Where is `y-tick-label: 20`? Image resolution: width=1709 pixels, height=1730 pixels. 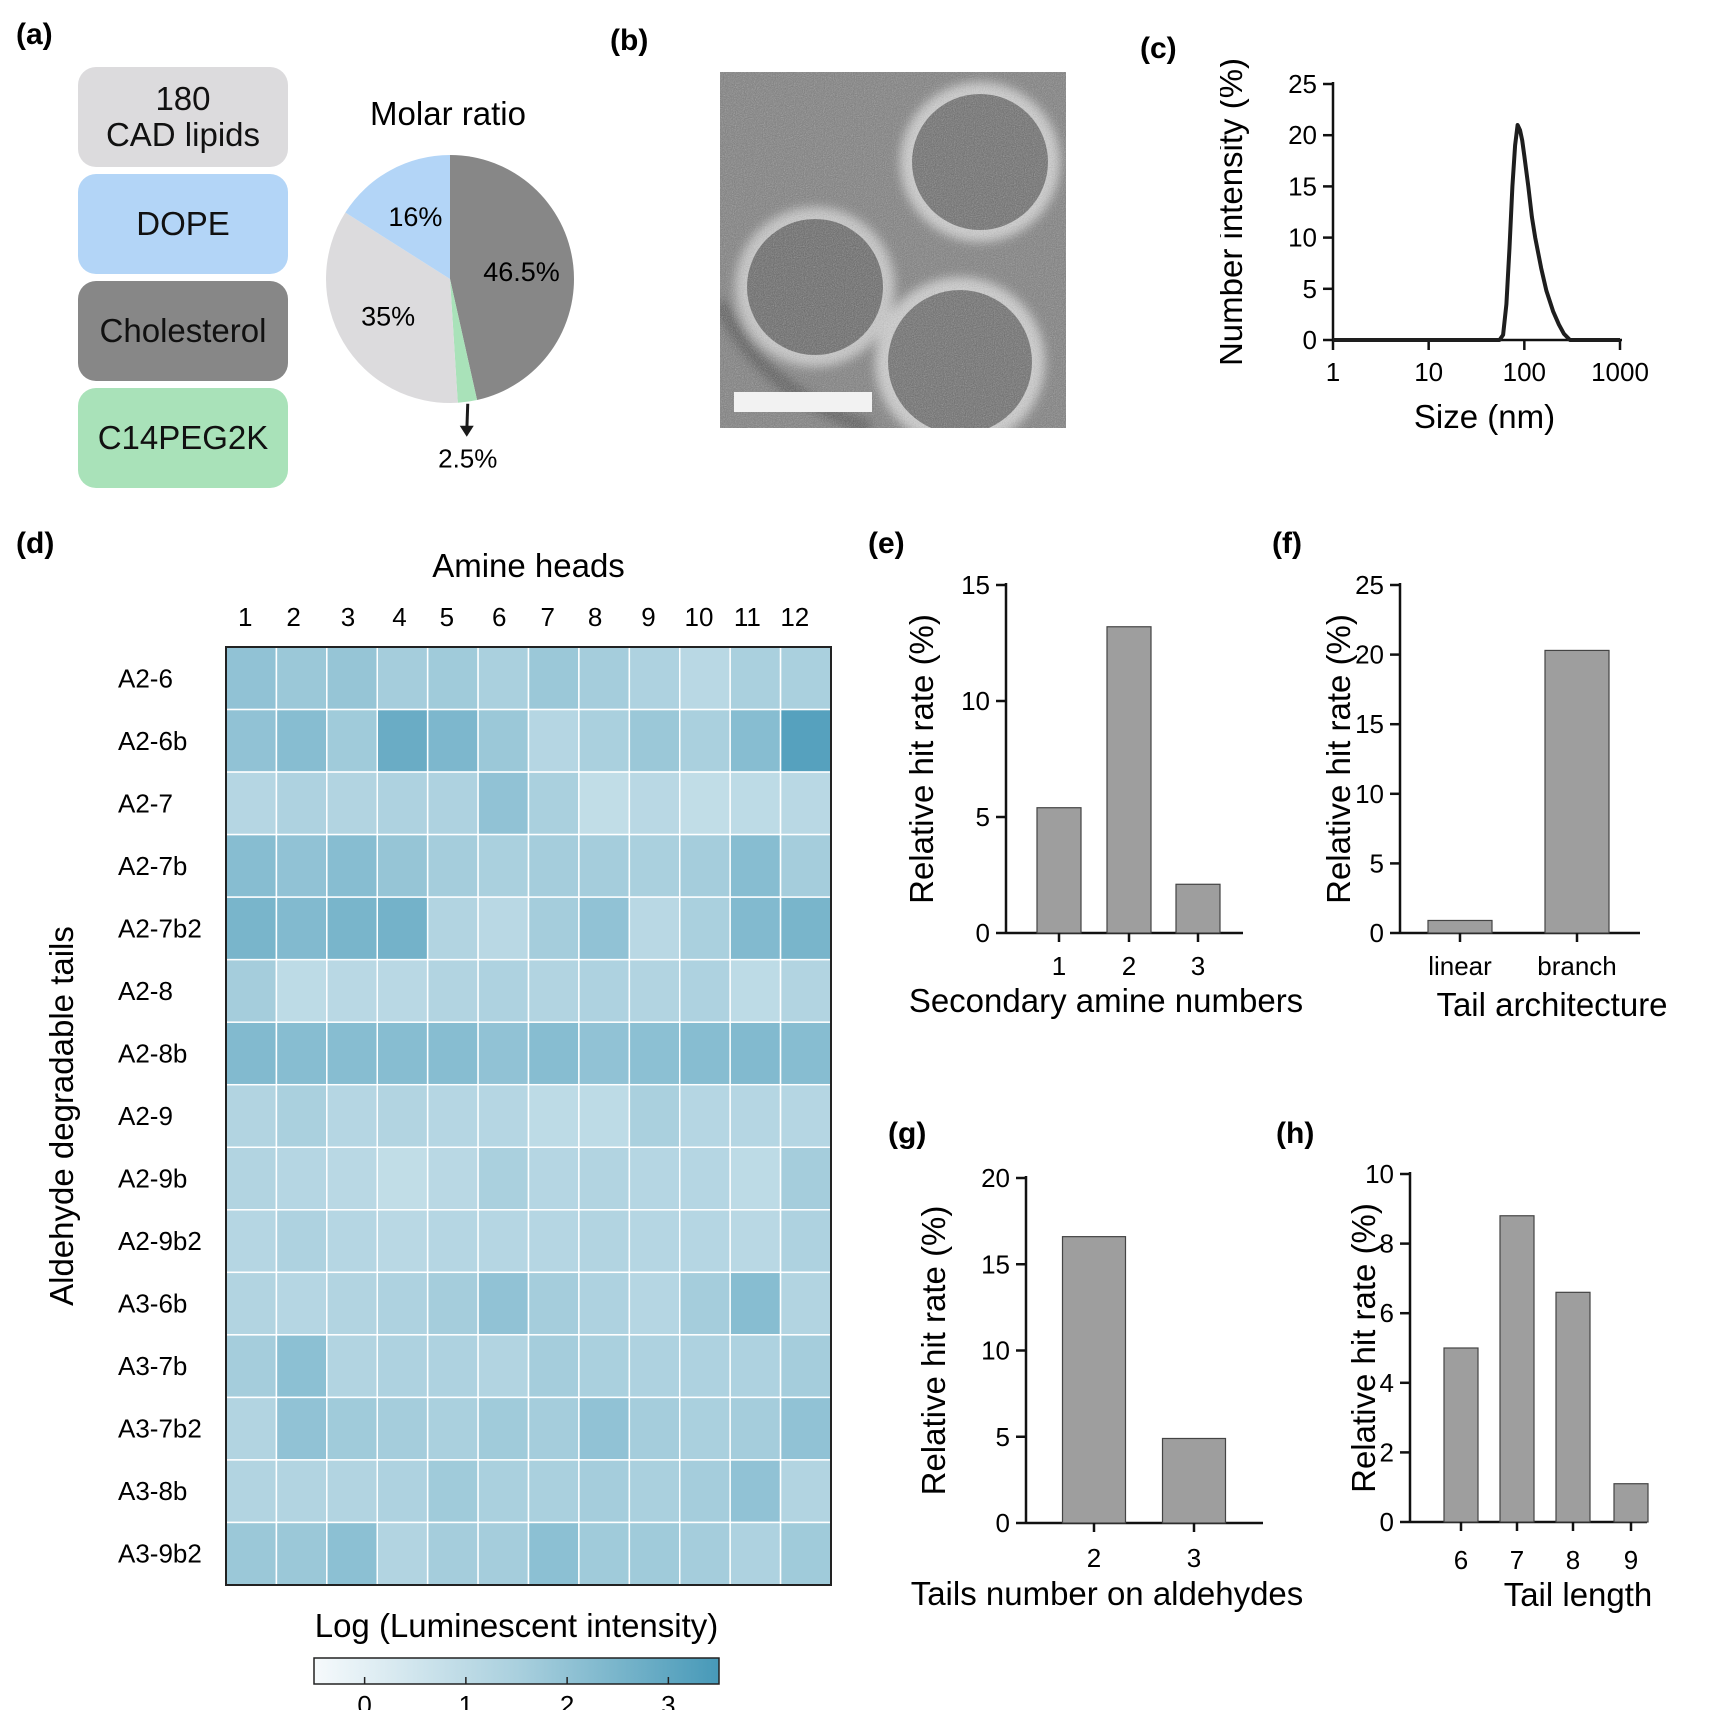 y-tick-label: 20 is located at coordinates (1302, 135).